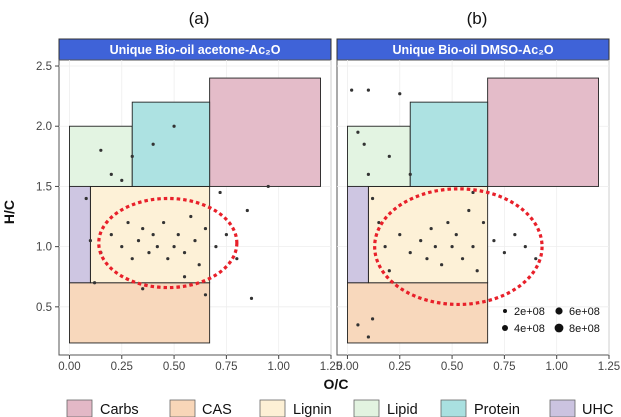 This screenshot has width=621, height=417. I want to click on legend-swatch-lignin, so click(272, 408).